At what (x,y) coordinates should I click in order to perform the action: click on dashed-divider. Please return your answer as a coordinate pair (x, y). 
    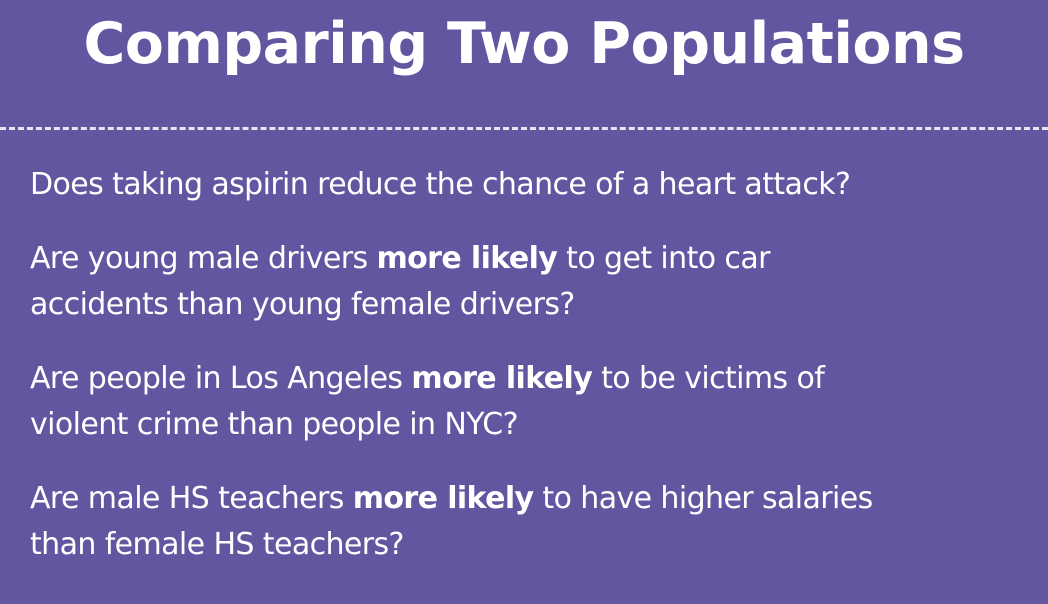
    Looking at the image, I should click on (524, 128).